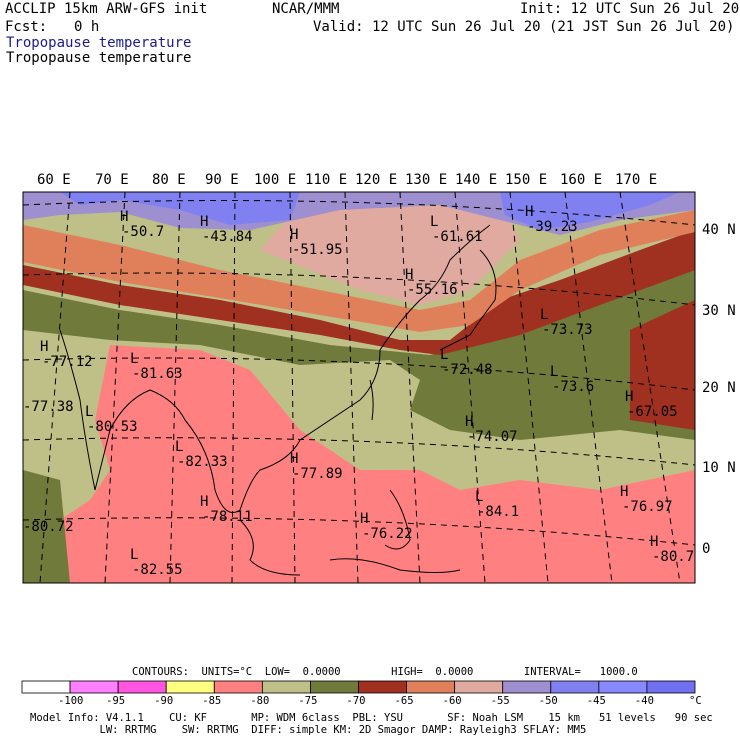 The height and width of the screenshot is (740, 740). I want to click on extremum-value: -80.72, so click(48, 527).